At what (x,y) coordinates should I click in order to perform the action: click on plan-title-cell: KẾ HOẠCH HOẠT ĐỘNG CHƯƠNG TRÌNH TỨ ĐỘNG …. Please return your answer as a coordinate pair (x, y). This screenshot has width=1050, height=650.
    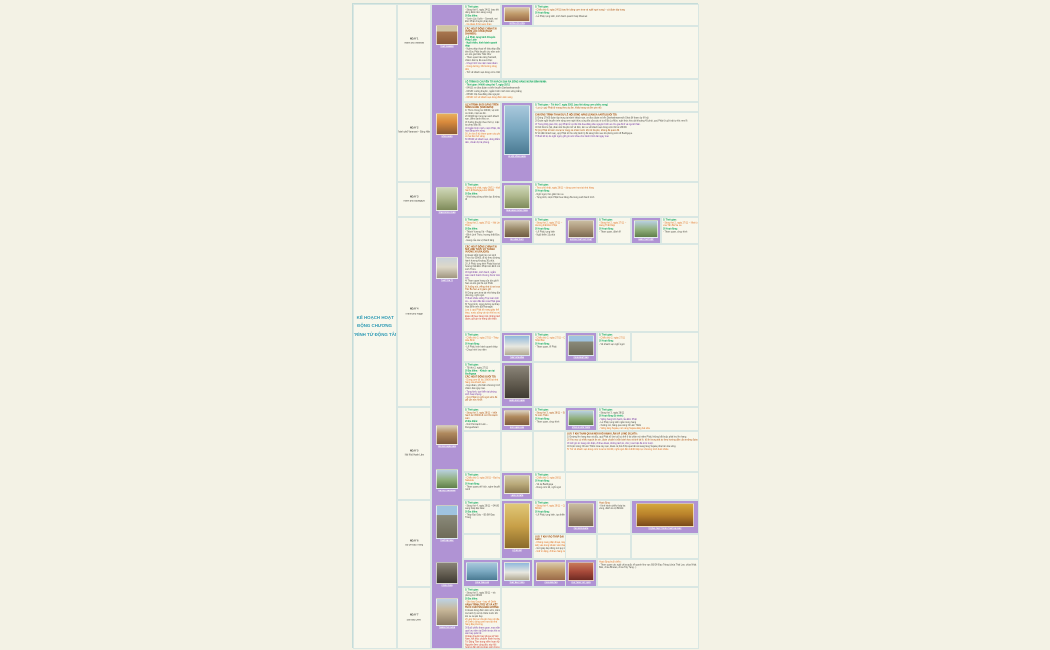
    Looking at the image, I should click on (375, 326).